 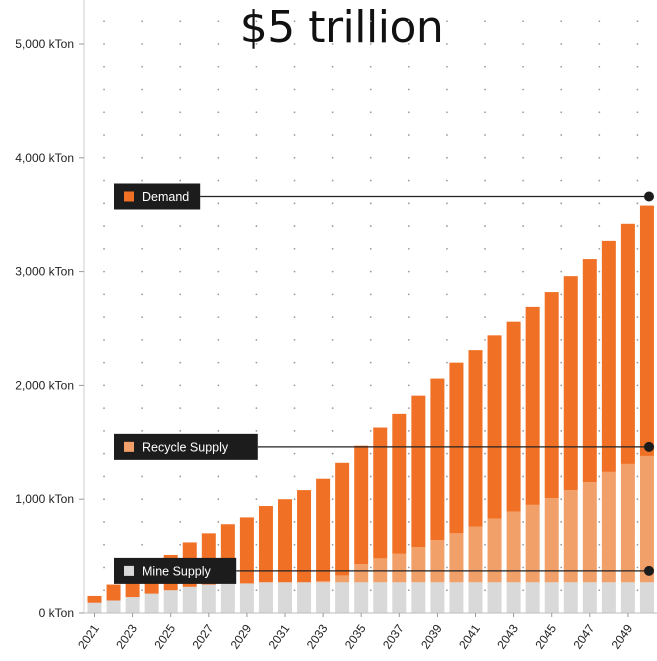 What do you see at coordinates (175, 570) in the screenshot?
I see `callout-box-mine-supply` at bounding box center [175, 570].